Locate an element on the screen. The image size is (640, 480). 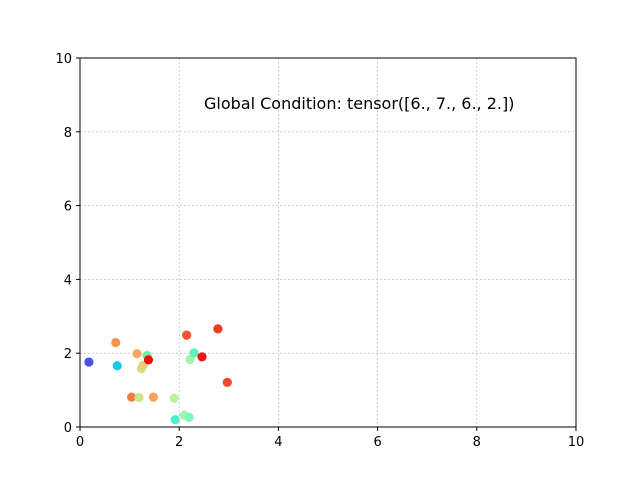
x-tick-label: 6 is located at coordinates (377, 442).